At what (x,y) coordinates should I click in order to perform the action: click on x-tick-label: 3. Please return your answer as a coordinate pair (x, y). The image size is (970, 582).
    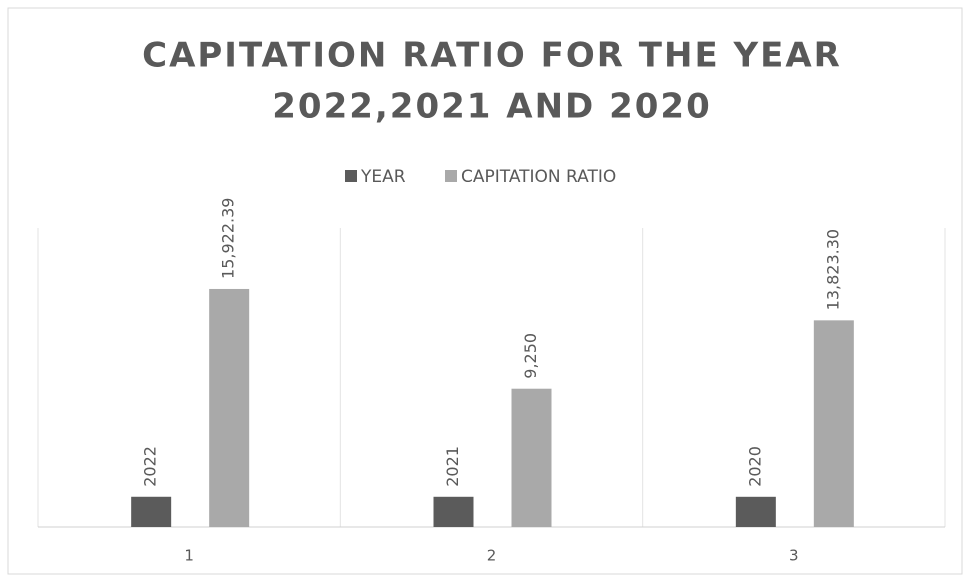
    Looking at the image, I should click on (794, 556).